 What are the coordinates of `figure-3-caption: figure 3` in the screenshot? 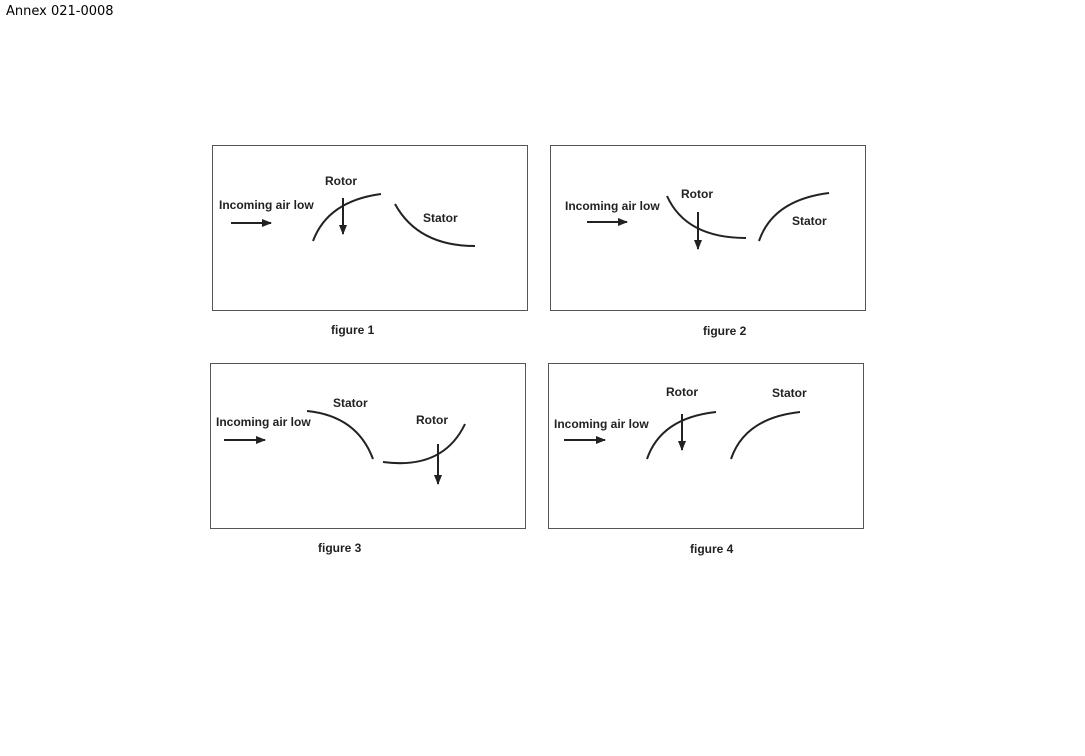 It's located at (340, 548).